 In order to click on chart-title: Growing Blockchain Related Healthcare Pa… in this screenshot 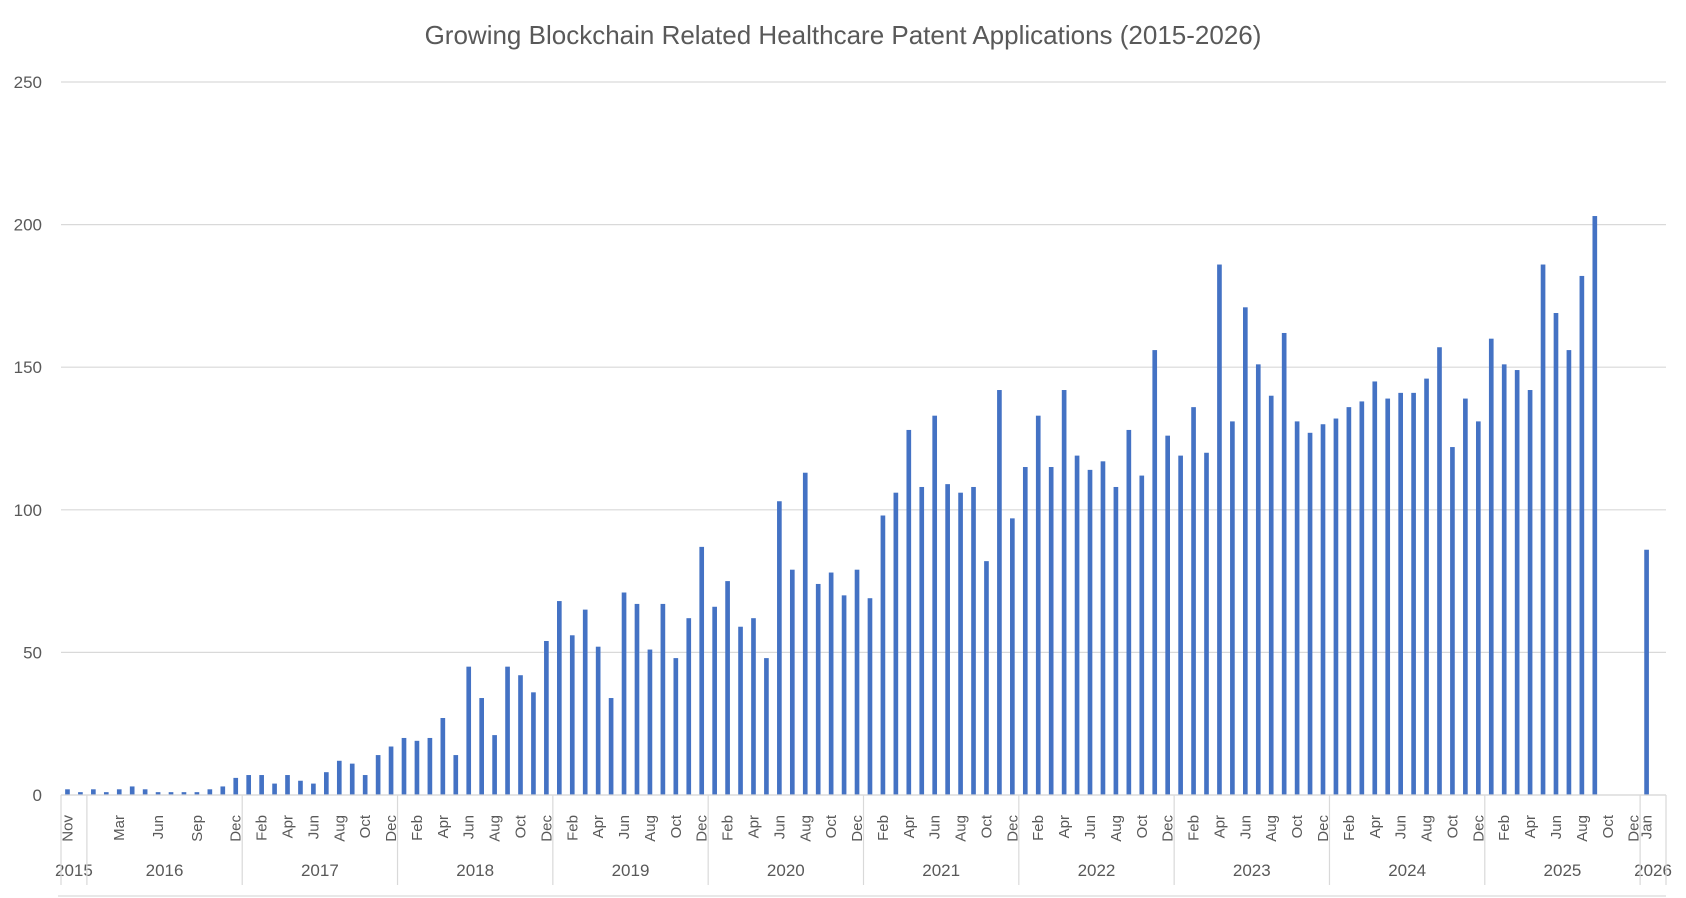, I will do `click(843, 35)`.